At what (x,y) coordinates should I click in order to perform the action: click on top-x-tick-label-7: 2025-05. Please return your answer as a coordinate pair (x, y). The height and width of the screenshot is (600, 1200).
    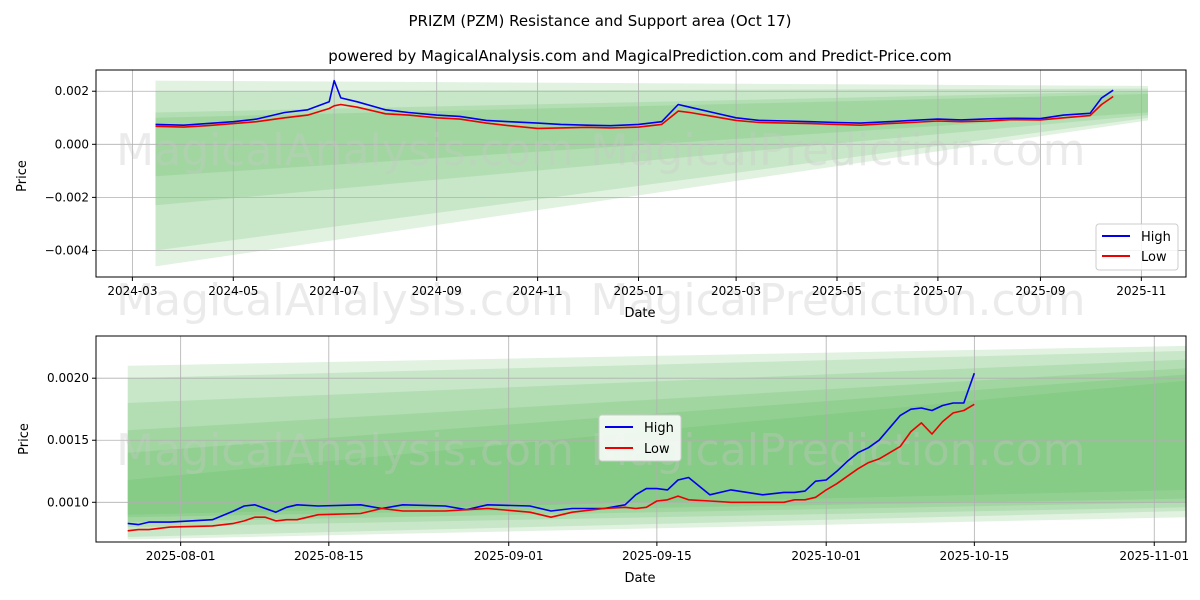
    Looking at the image, I should click on (837, 291).